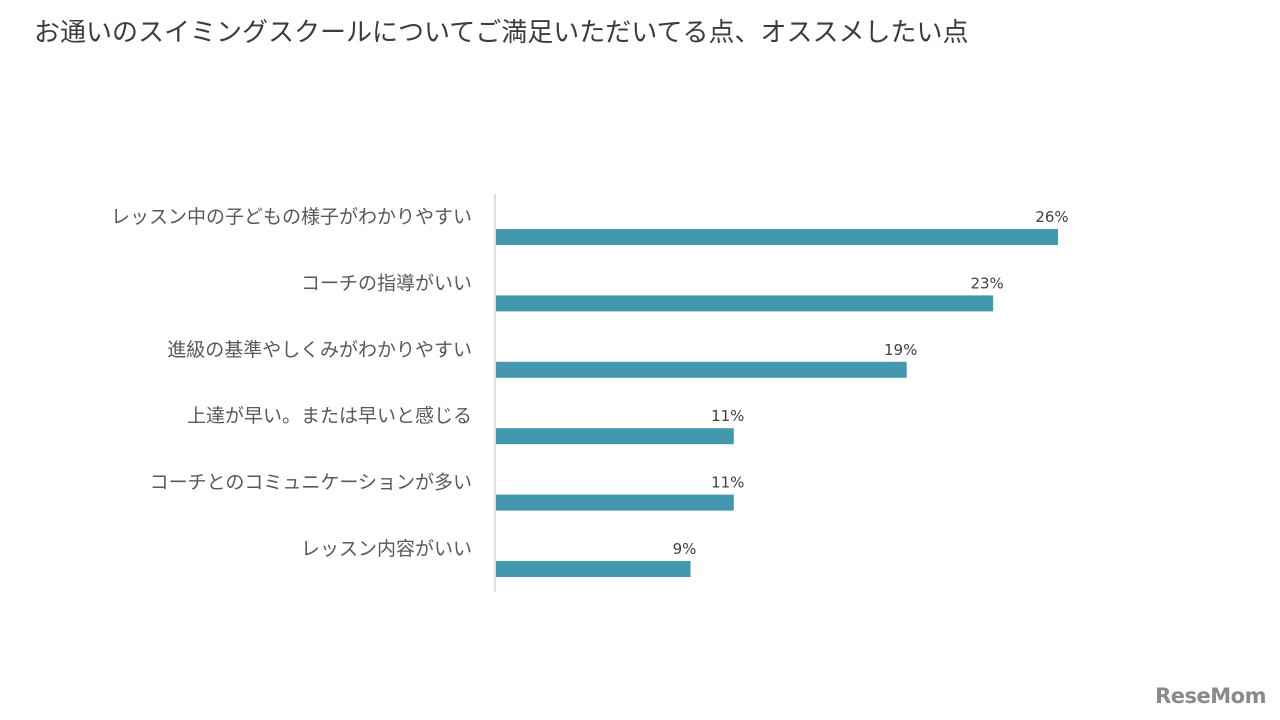 This screenshot has height=720, width=1280. What do you see at coordinates (291, 217) in the screenshot?
I see `category-label: レッスン中の子どもの様子がわかりやすい` at bounding box center [291, 217].